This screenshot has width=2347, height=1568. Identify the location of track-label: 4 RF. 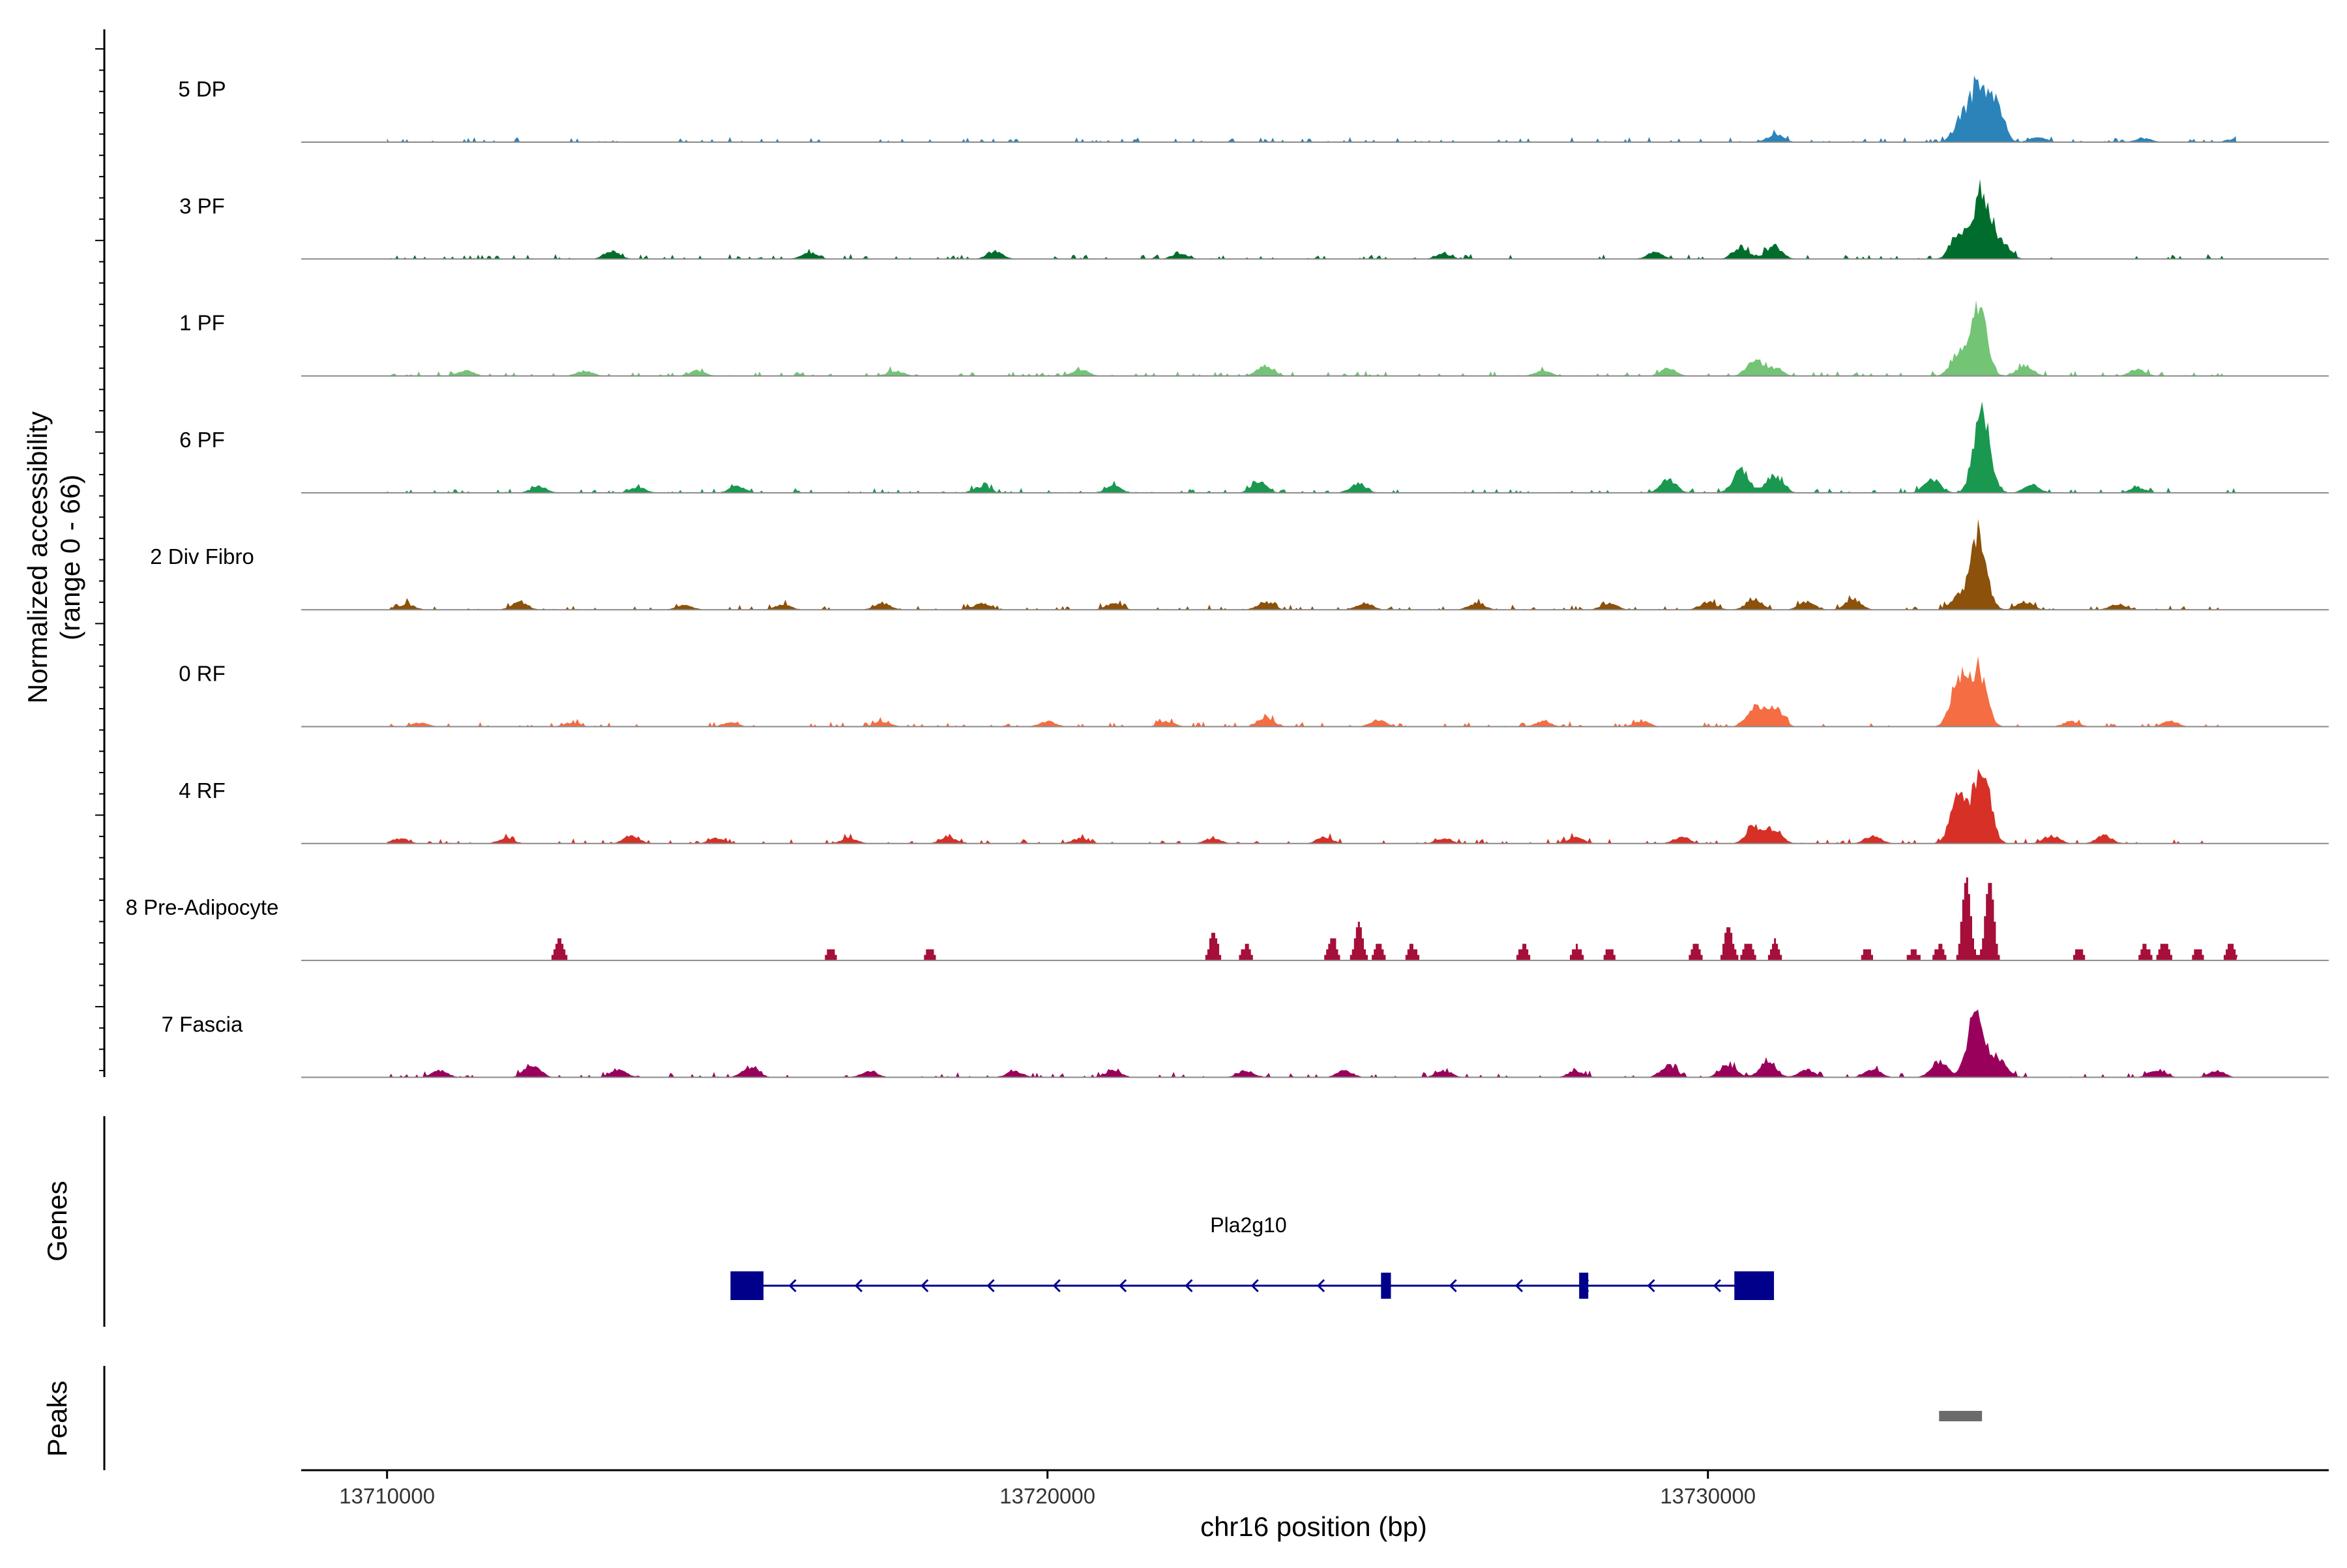
(202, 791).